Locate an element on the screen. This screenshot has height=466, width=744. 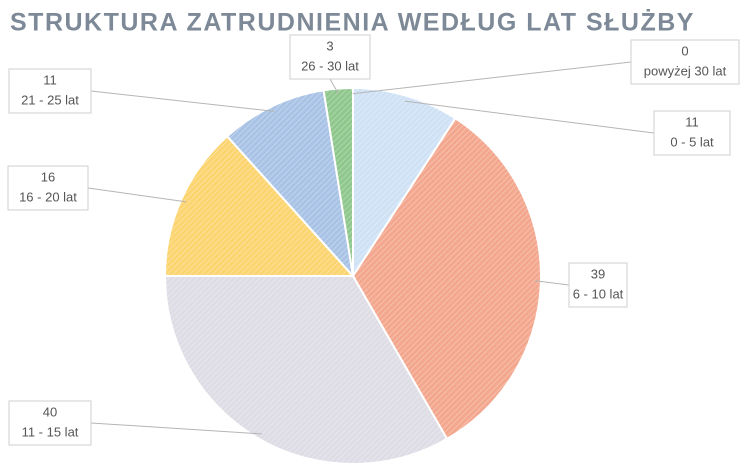
category-label: 6 - 10 lat is located at coordinates (598, 293).